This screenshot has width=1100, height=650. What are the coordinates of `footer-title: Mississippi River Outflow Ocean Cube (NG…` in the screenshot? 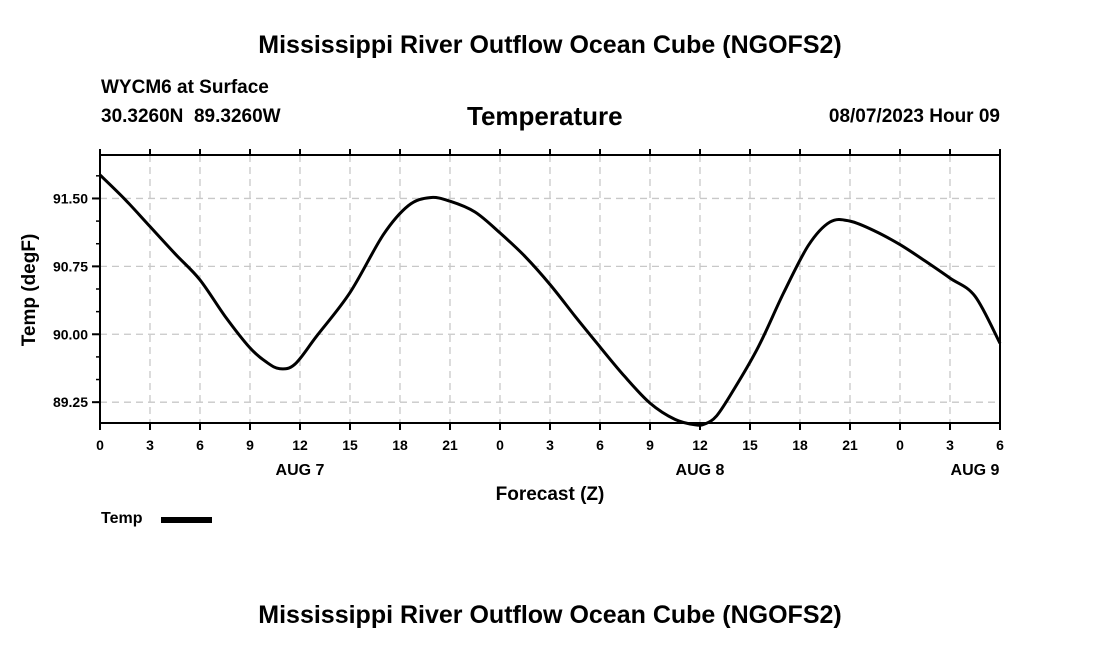 It's located at (550, 615).